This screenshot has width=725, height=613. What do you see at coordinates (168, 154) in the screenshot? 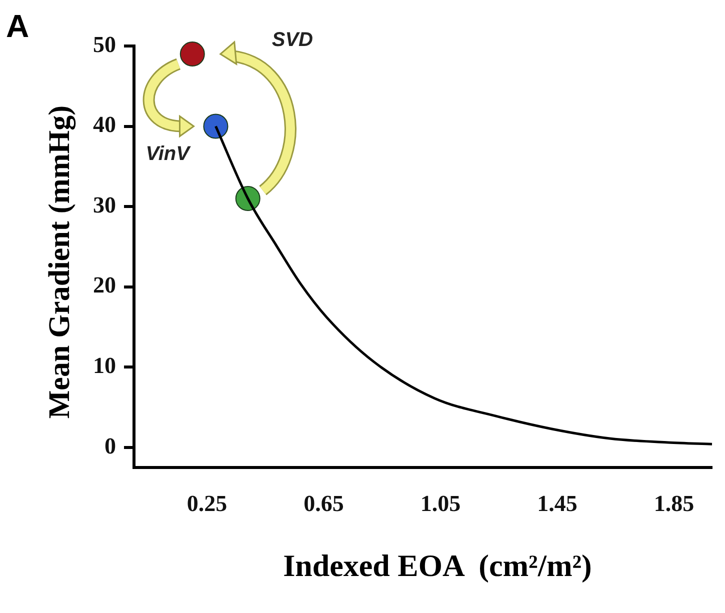
I see `annotation: VinV` at bounding box center [168, 154].